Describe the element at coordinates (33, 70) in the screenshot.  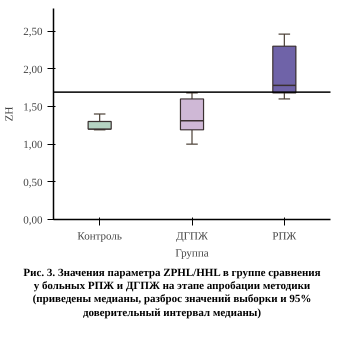
I see `y-tick-label: 2,00` at that location.